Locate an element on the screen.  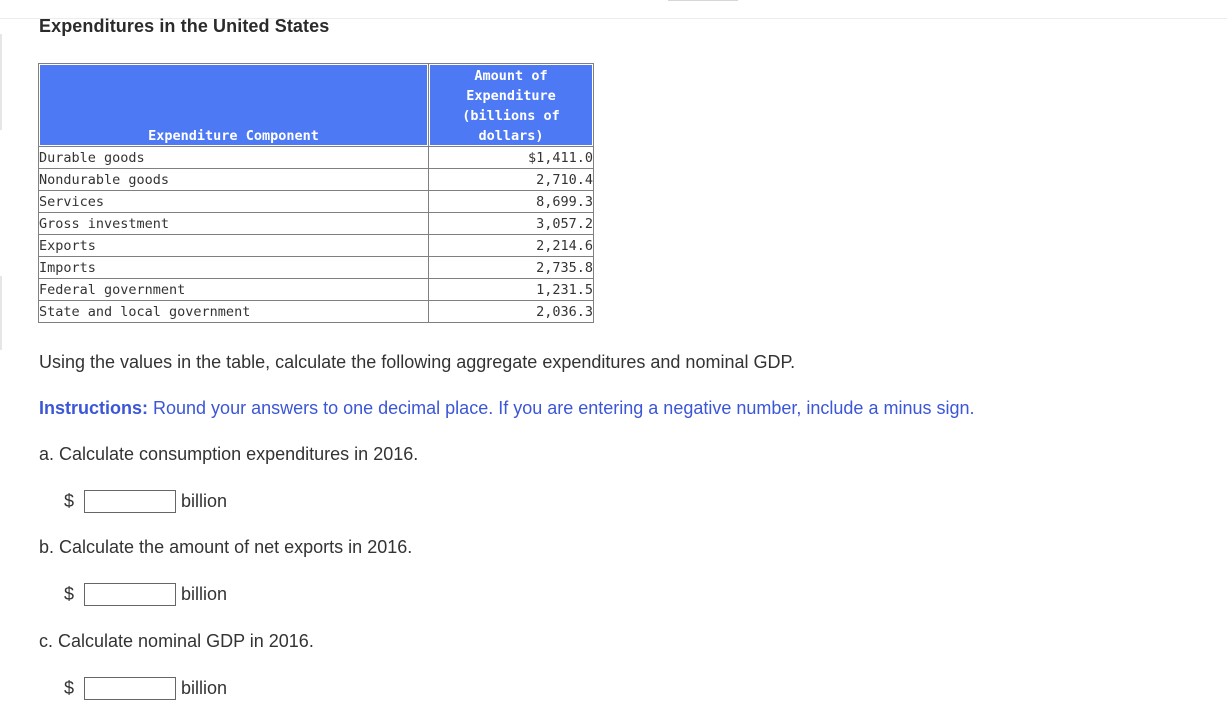
row-component: Nondurable goods is located at coordinates (233, 179).